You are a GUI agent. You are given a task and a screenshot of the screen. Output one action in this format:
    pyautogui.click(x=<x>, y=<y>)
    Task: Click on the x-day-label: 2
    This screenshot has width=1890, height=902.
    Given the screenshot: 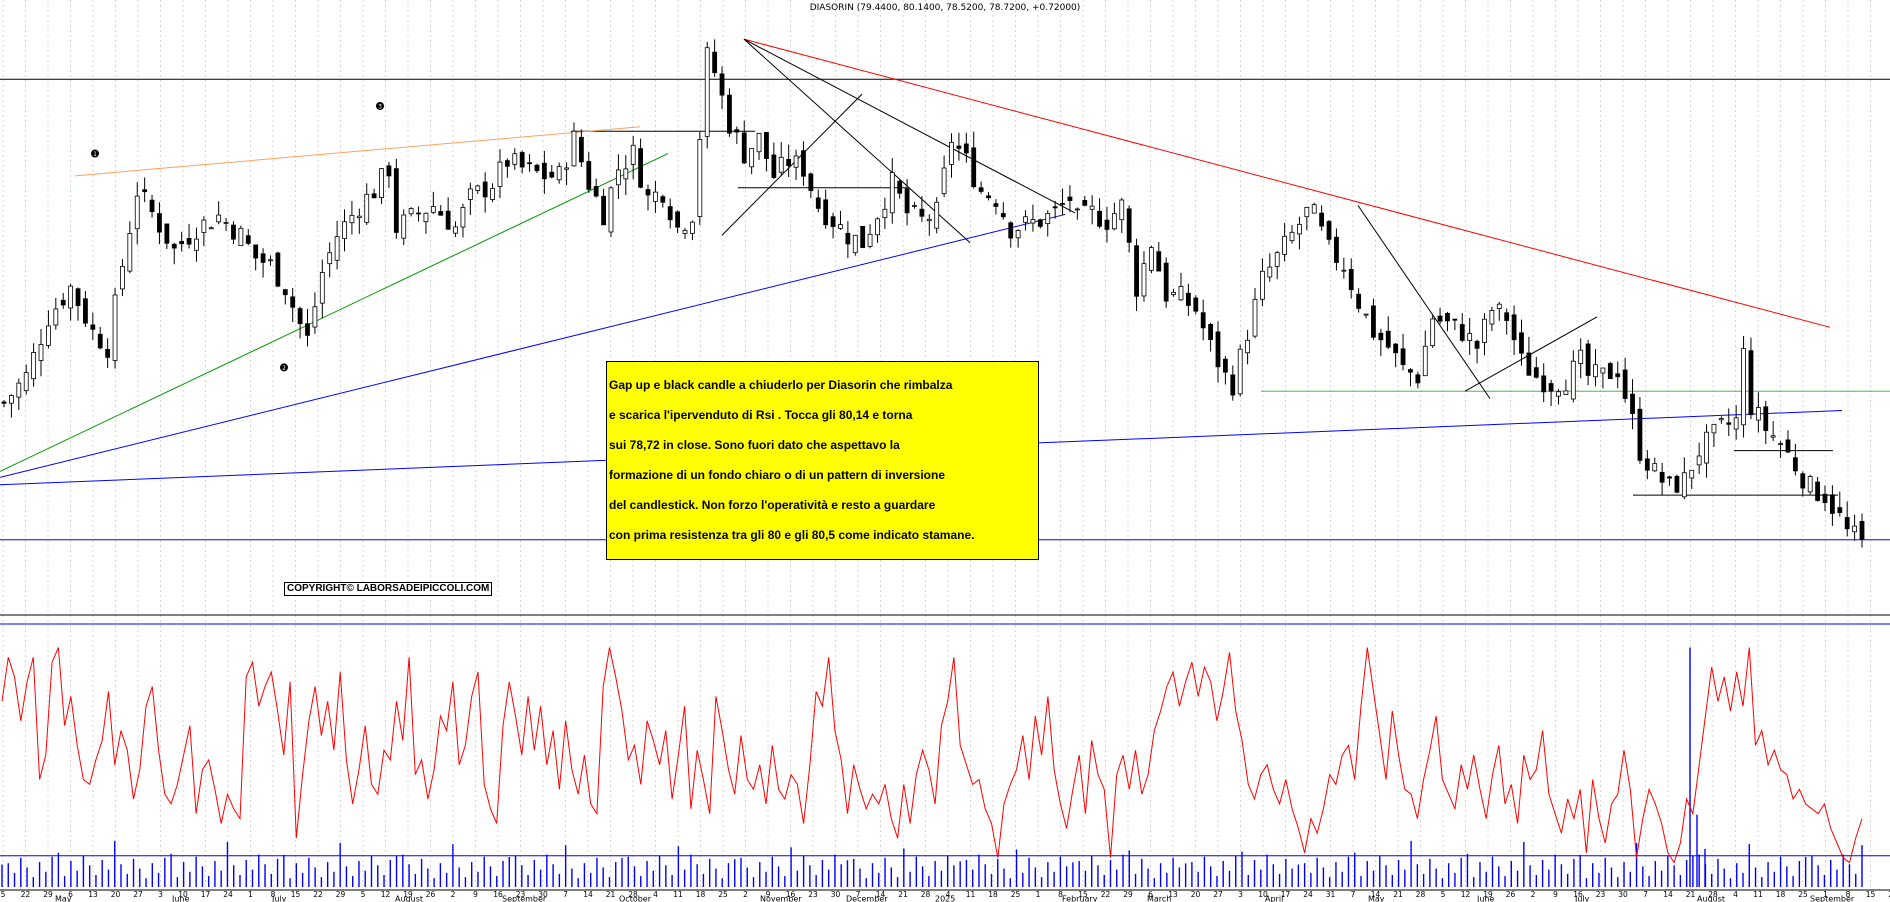 What is the action you would take?
    pyautogui.click(x=1533, y=894)
    